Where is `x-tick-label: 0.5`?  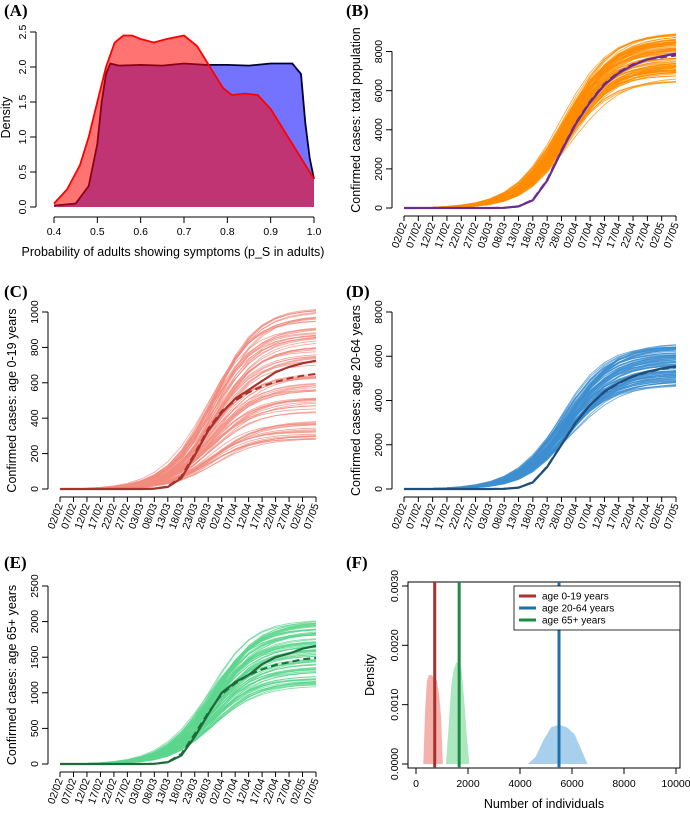 x-tick-label: 0.5 is located at coordinates (97, 232).